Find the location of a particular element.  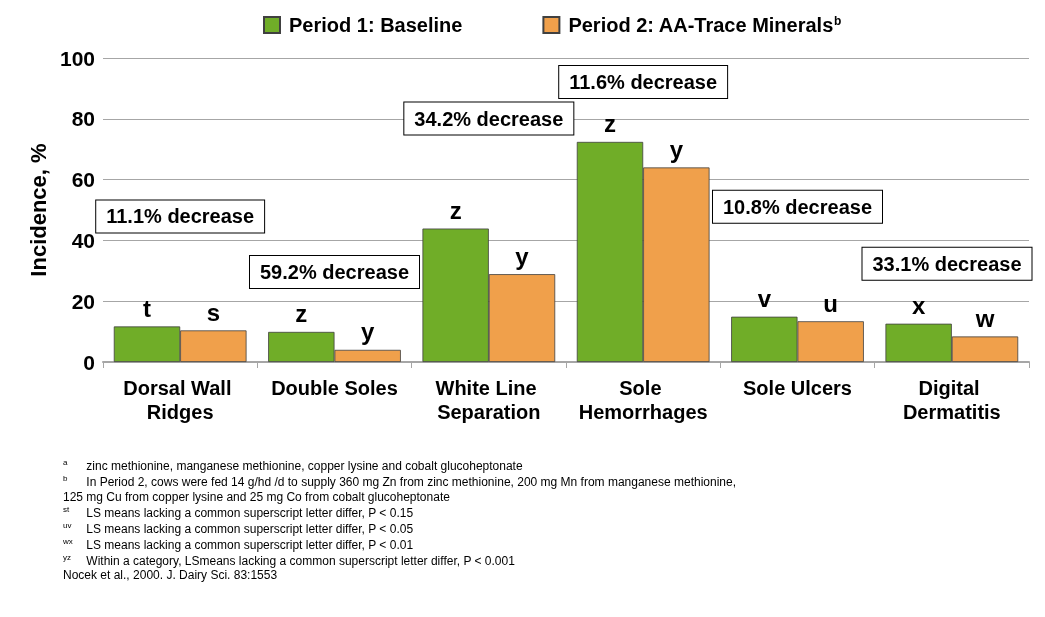

y-tick-label: 60 is located at coordinates (83, 180).